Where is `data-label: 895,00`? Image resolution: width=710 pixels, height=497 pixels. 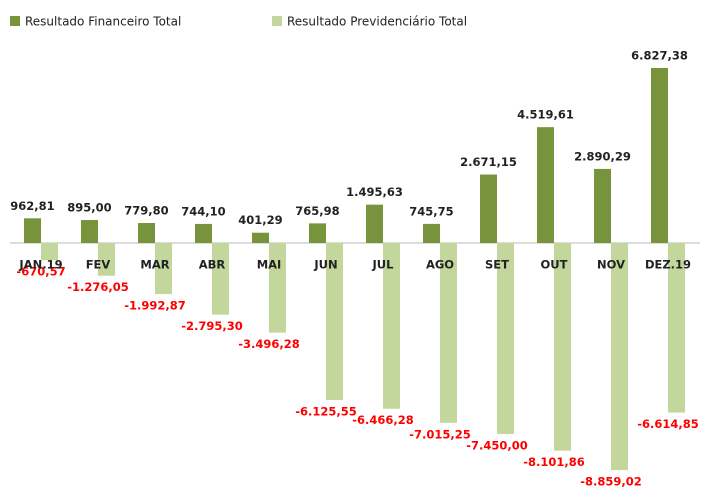
data-label: 895,00 is located at coordinates (89, 208).